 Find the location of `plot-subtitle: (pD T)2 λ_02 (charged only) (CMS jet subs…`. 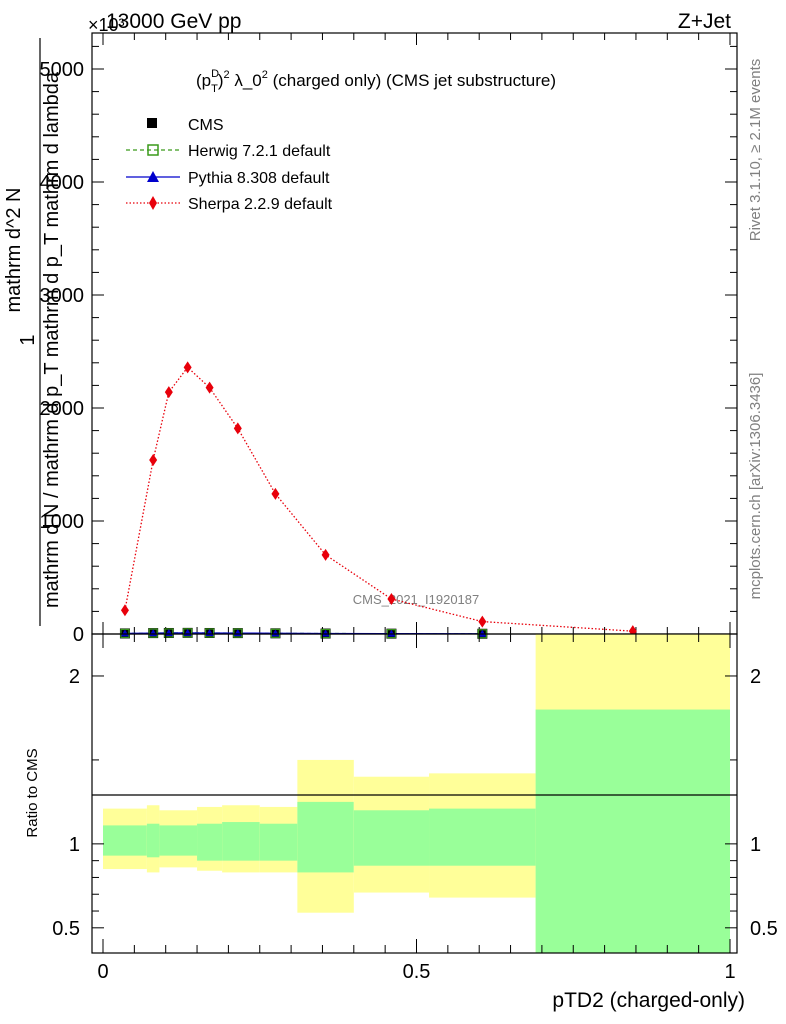

plot-subtitle: (pD T)2 λ_02 (charged only) (CMS jet subs… is located at coordinates (376, 81).